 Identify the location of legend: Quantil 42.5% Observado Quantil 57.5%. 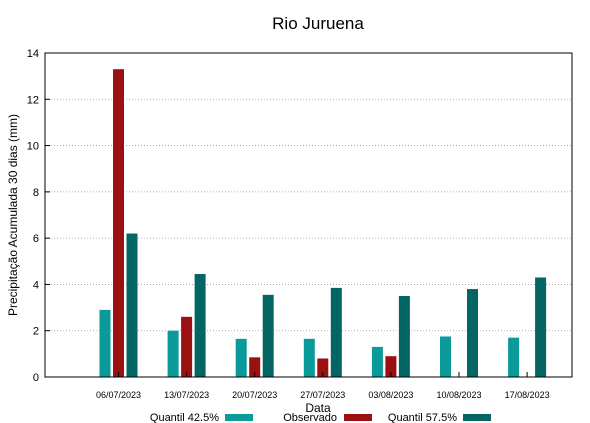
(320, 417).